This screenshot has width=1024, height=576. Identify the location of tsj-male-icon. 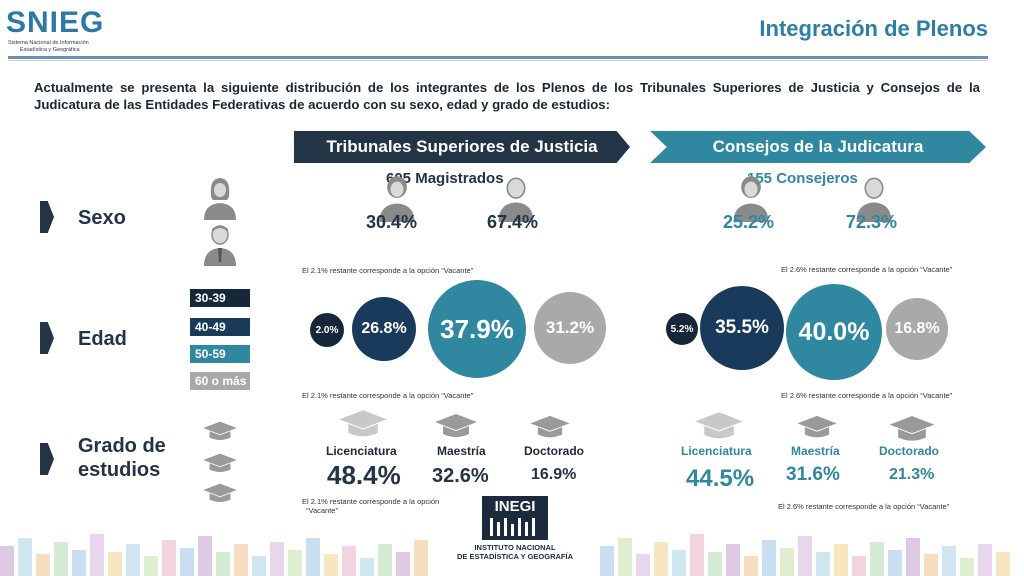
(516, 199).